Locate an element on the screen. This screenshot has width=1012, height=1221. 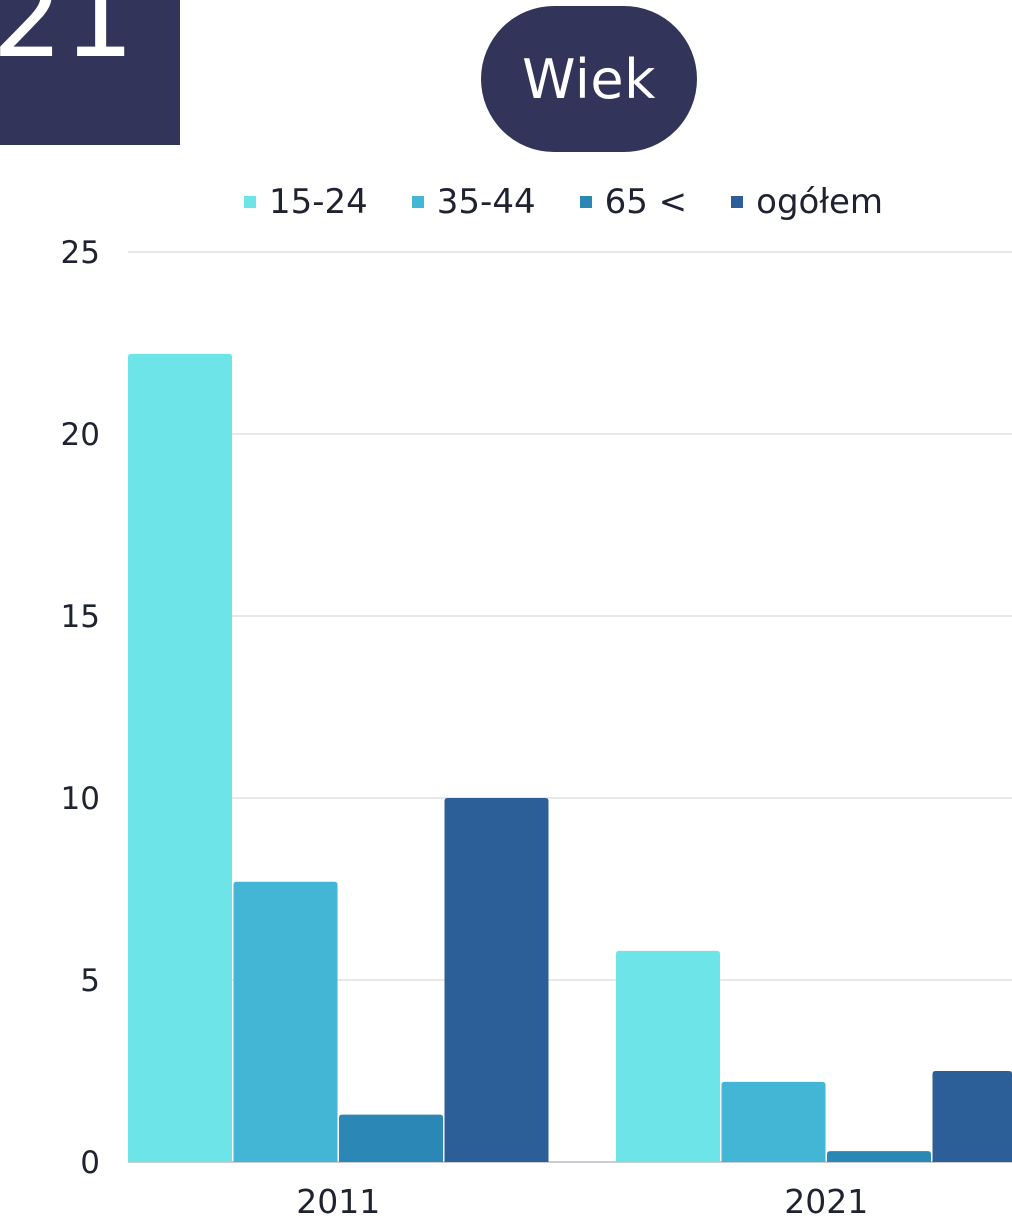
y-tick-label: 5 is located at coordinates (90, 981).